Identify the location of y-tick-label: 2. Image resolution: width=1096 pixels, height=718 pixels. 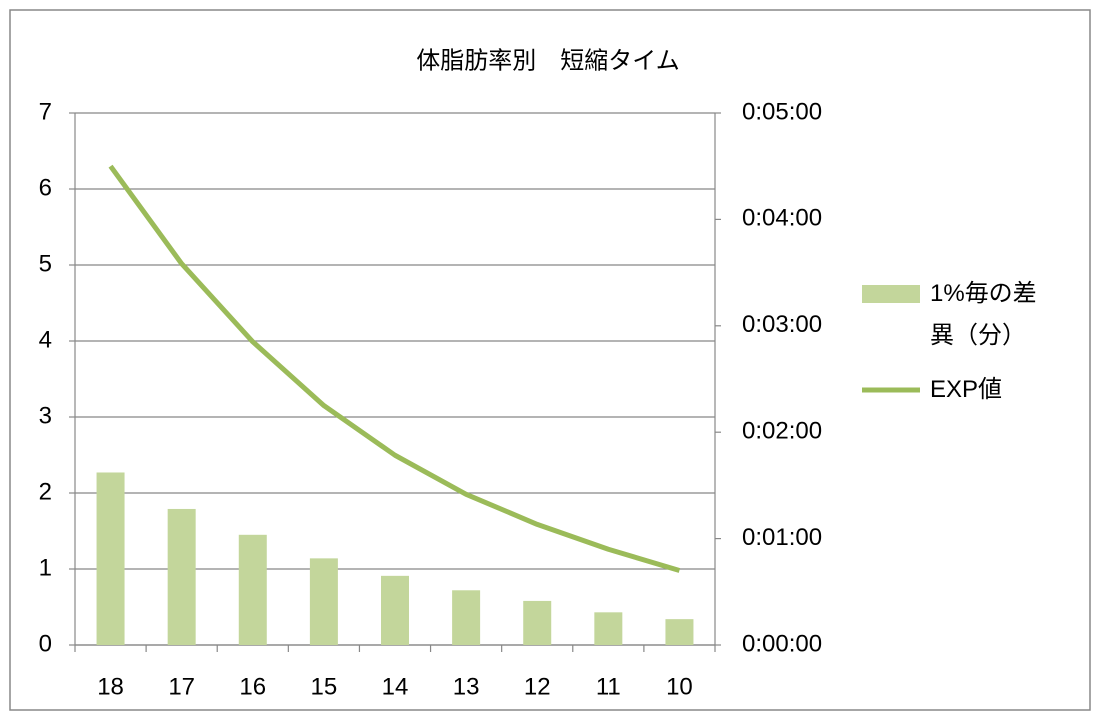
(45, 491).